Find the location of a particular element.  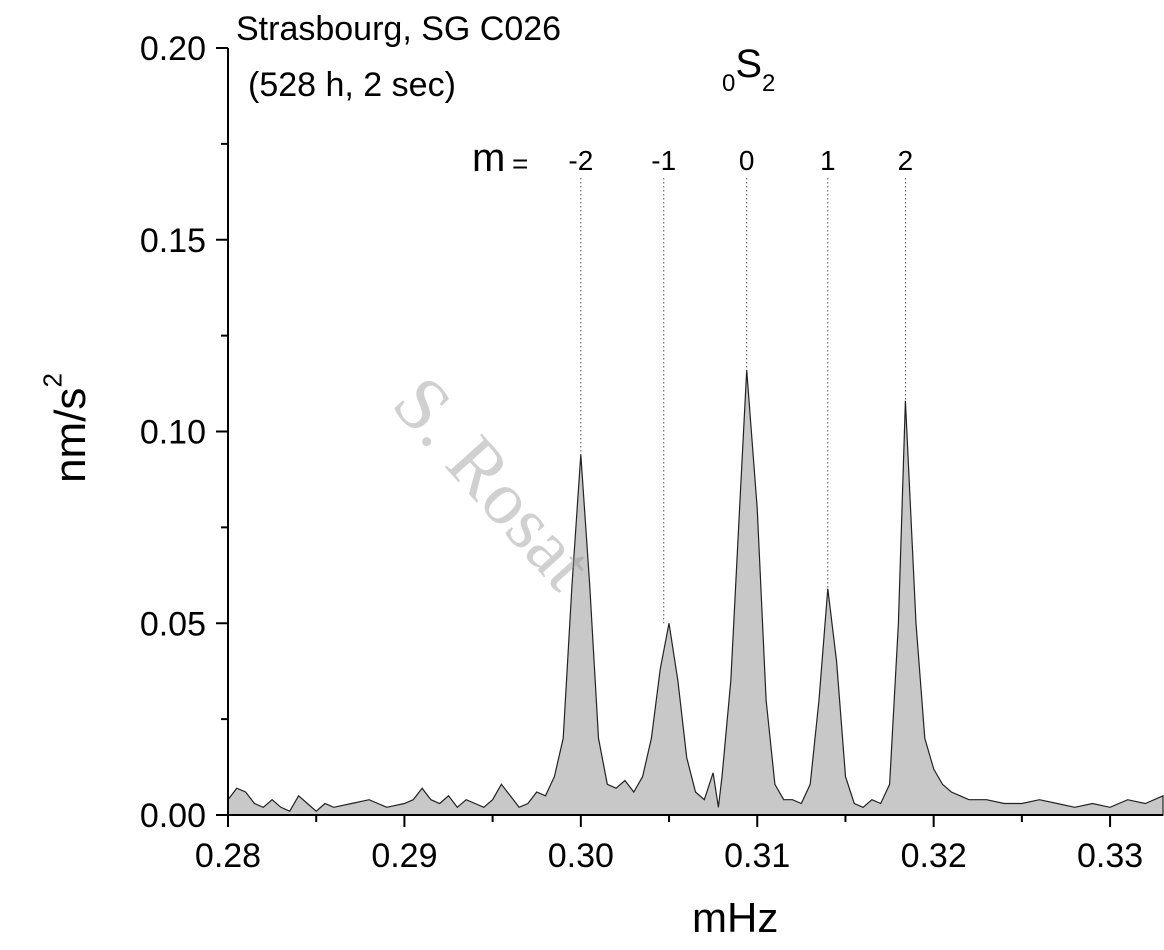

y-tick-label: 0.00 is located at coordinates (173, 816).